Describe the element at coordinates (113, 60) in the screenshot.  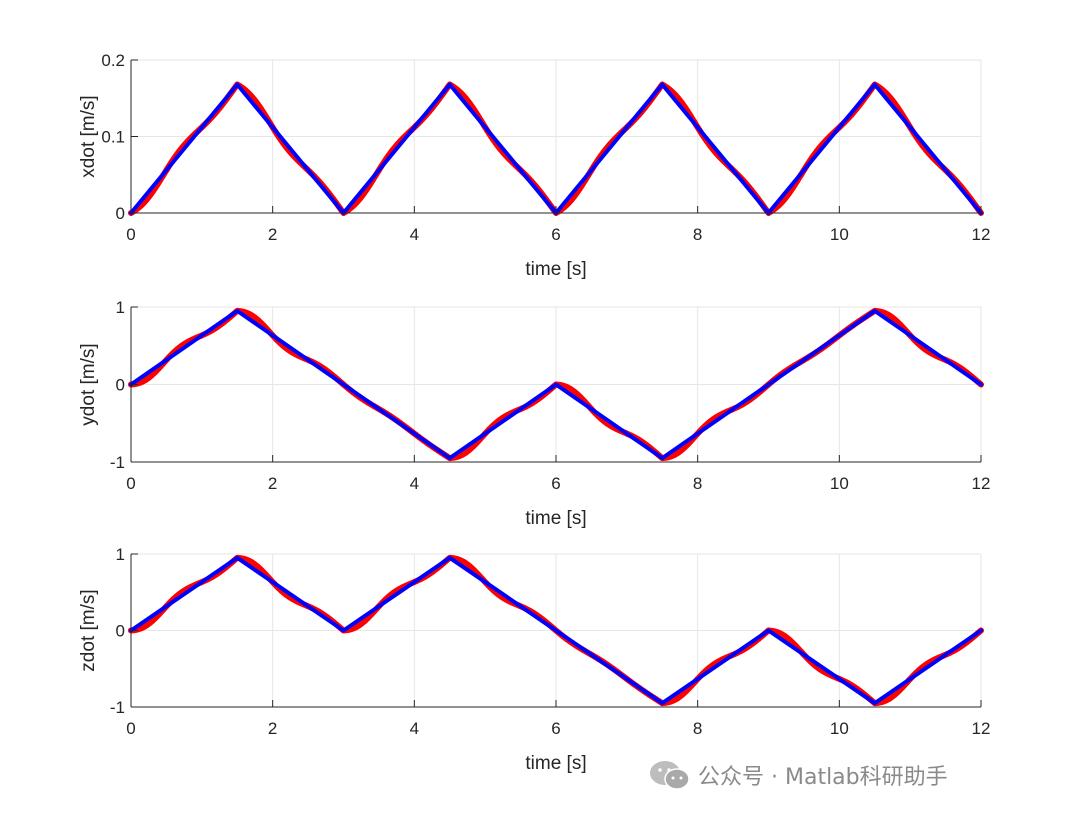
I see `y-tick-label: 0.2` at that location.